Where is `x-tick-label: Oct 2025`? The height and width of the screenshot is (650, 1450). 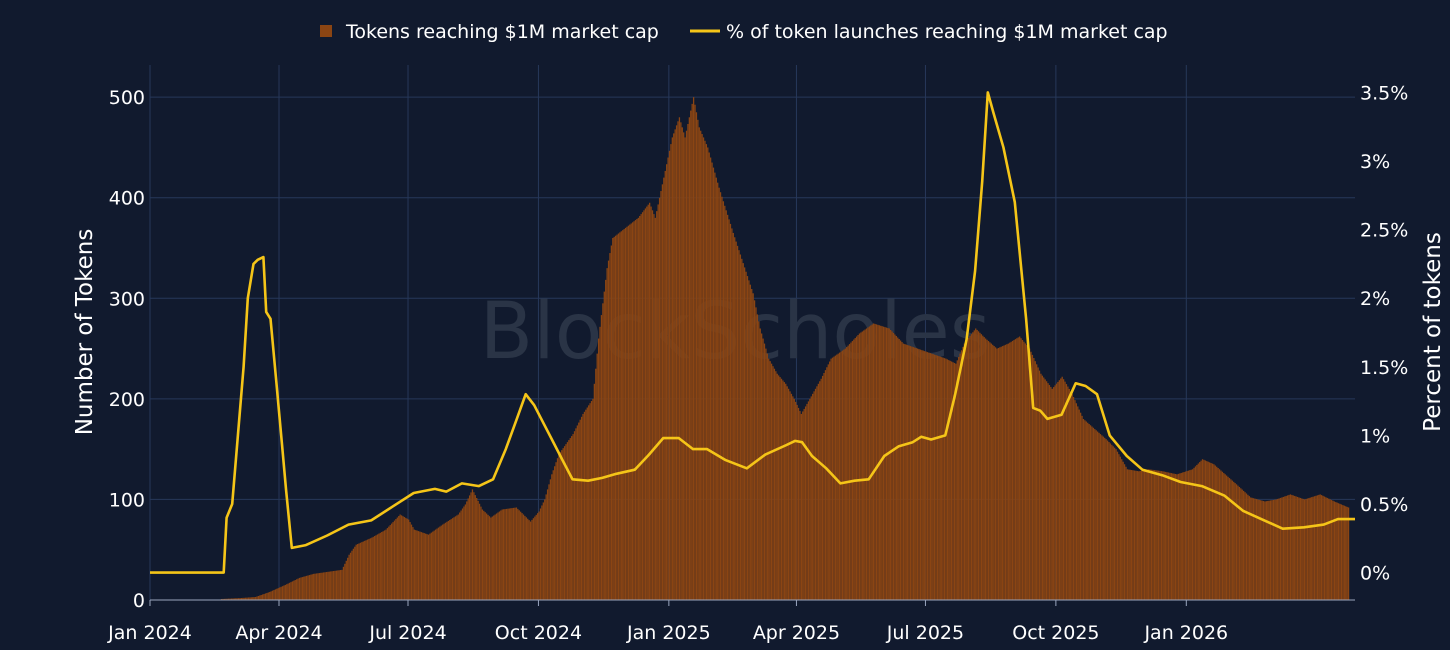 x-tick-label: Oct 2025 is located at coordinates (1055, 633).